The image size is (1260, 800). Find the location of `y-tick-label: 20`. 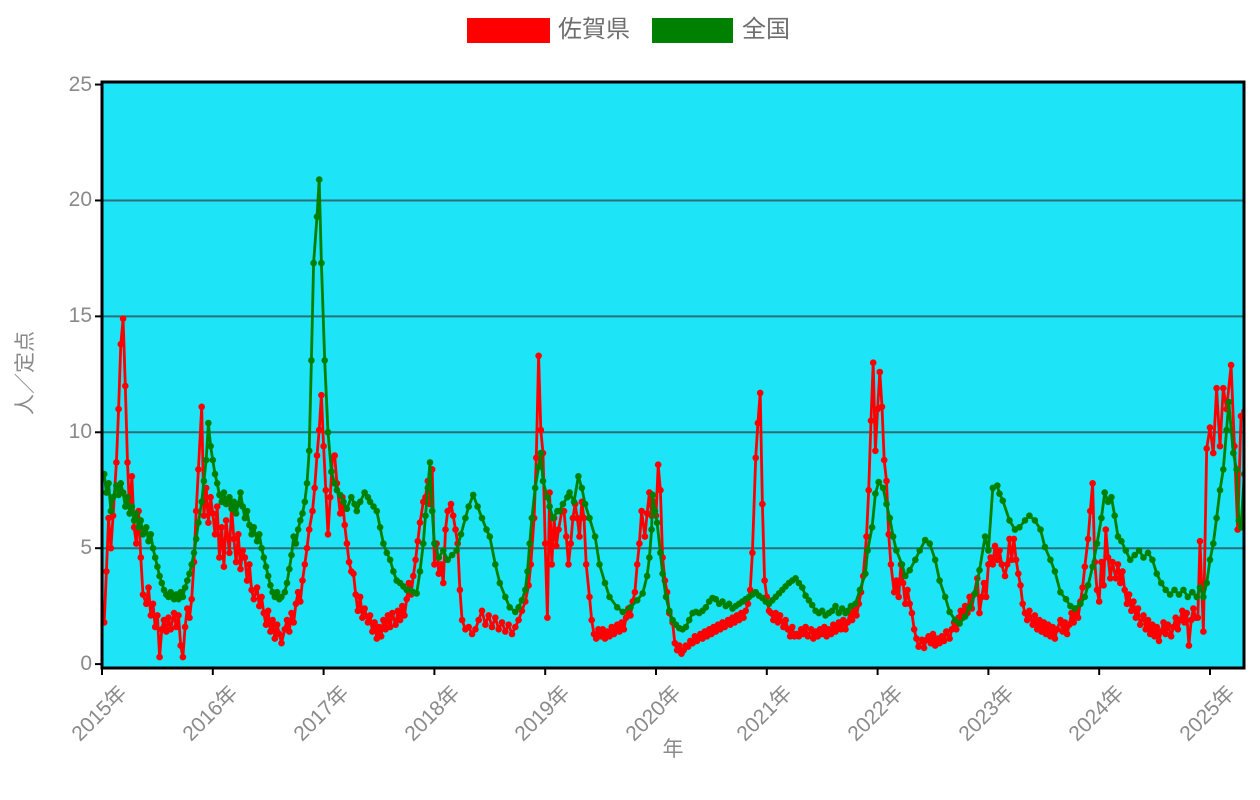

y-tick-label: 20 is located at coordinates (80, 200).